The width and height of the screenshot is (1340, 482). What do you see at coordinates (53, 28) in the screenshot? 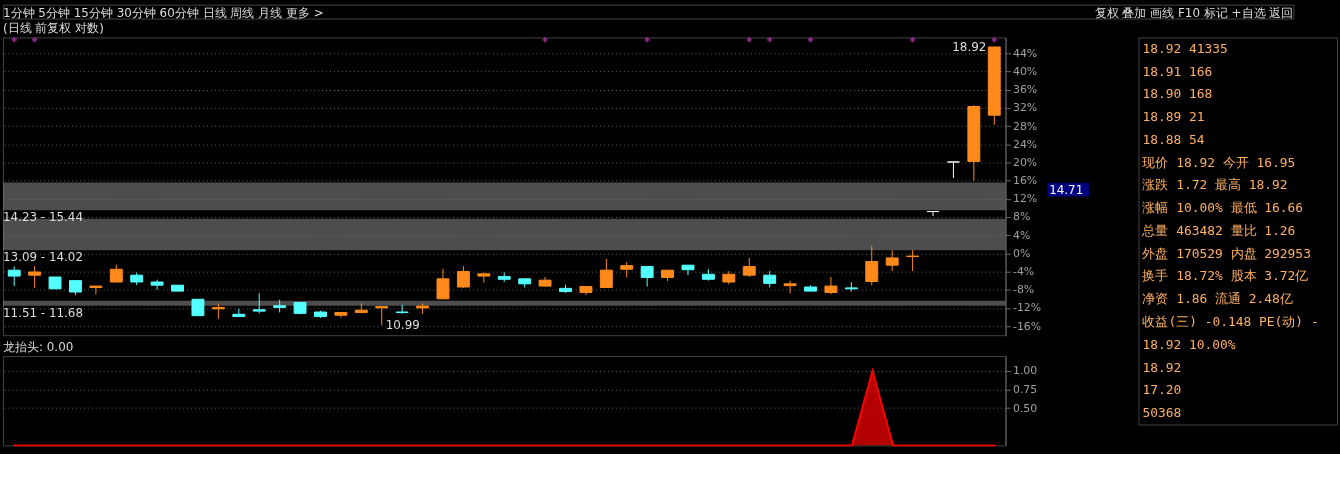
I see `chart-title: (日线 前复权 对数)` at bounding box center [53, 28].